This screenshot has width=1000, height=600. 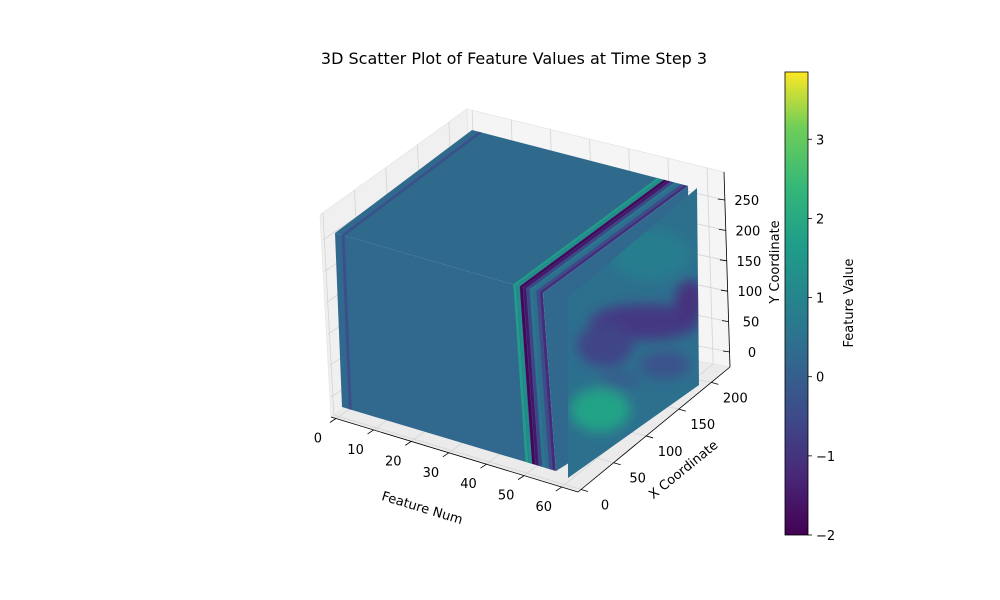 What do you see at coordinates (820, 140) in the screenshot?
I see `colorbar-tick-label: 3` at bounding box center [820, 140].